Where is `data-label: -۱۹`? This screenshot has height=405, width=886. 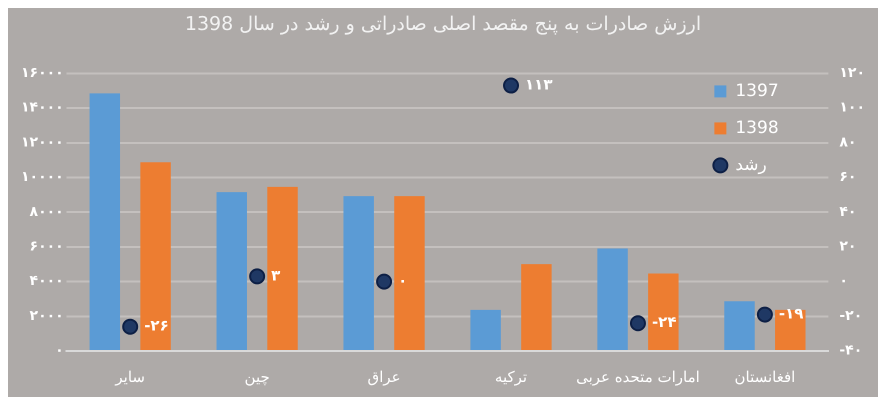 data-label: -۱۹ is located at coordinates (791, 313).